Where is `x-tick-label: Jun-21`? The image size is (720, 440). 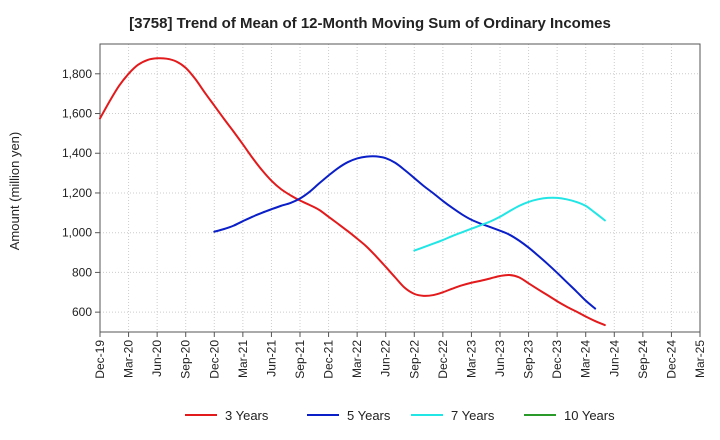
x-tick-label: Jun-21 is located at coordinates (271, 358).